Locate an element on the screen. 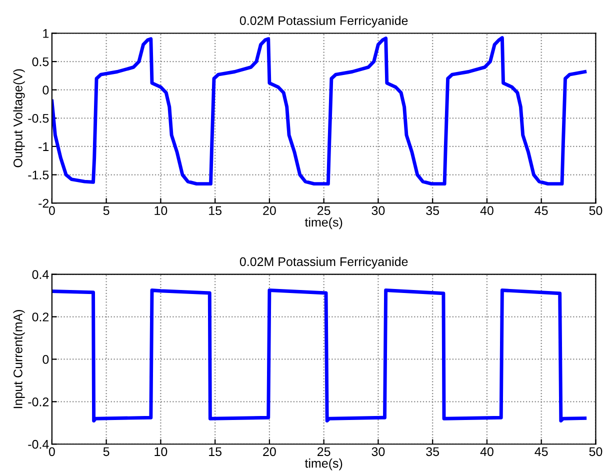 This screenshot has width=611, height=475. y-tick-label: -0.4 is located at coordinates (38, 444).